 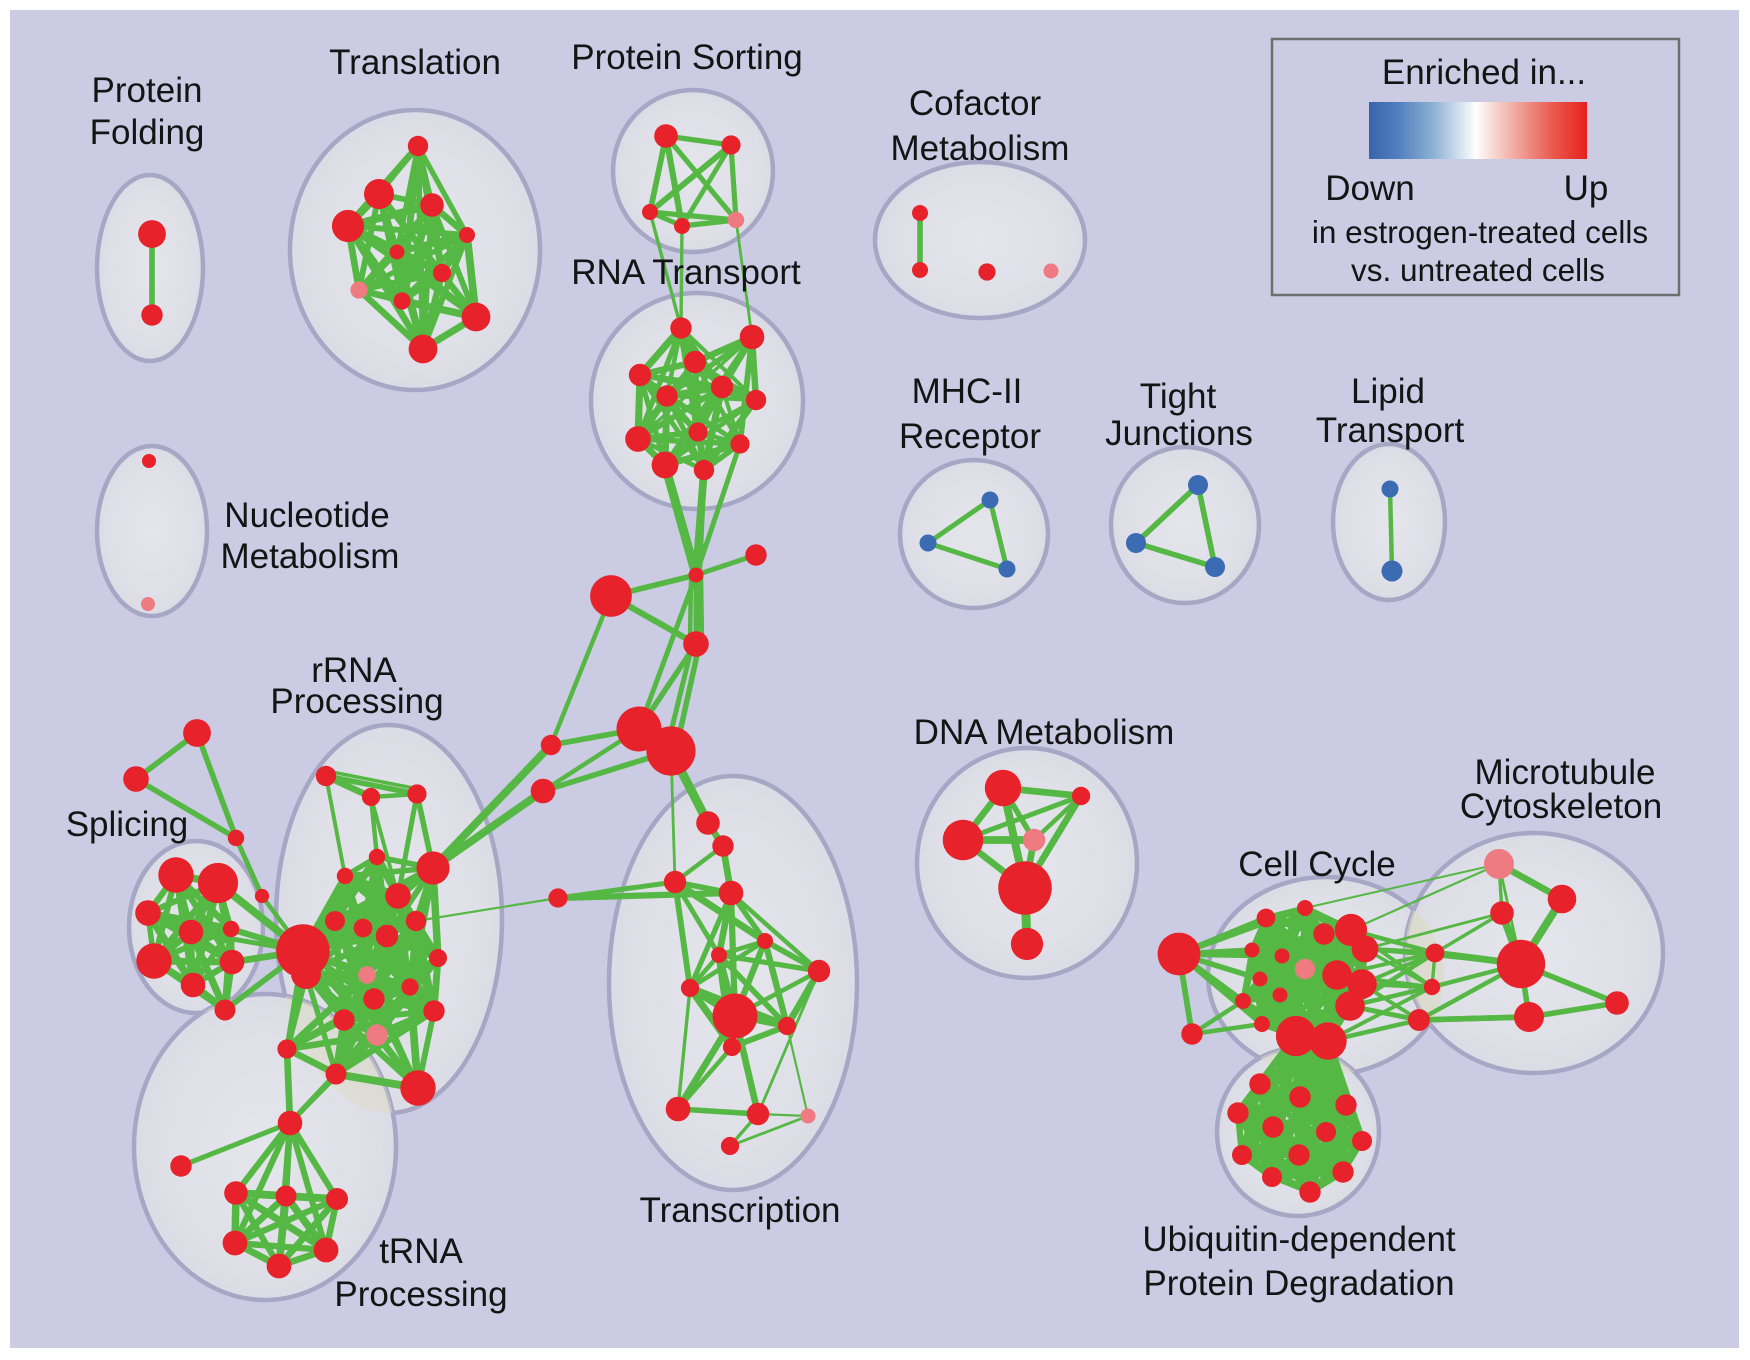 What do you see at coordinates (354, 670) in the screenshot?
I see `svg-text: rRNA` at bounding box center [354, 670].